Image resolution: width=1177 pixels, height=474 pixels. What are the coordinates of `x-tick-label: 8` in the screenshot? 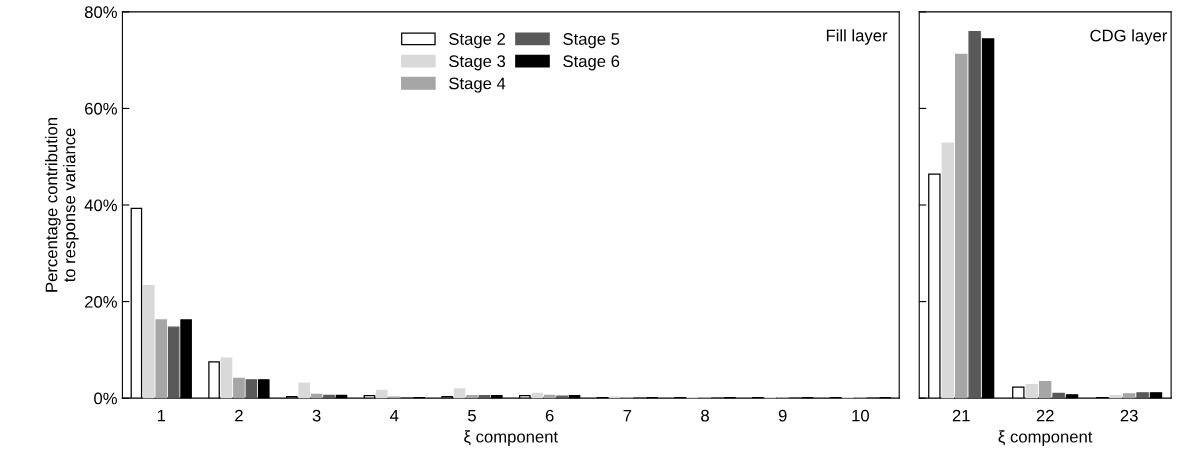 It's located at (705, 415).